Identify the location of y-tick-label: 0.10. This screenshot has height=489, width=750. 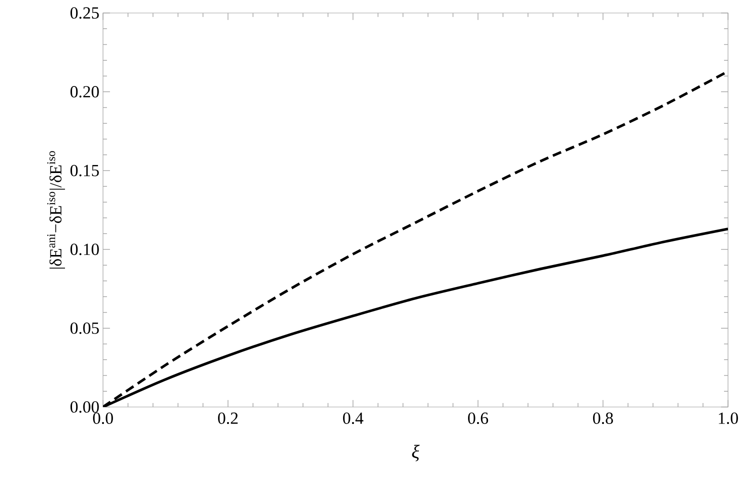
(84, 250).